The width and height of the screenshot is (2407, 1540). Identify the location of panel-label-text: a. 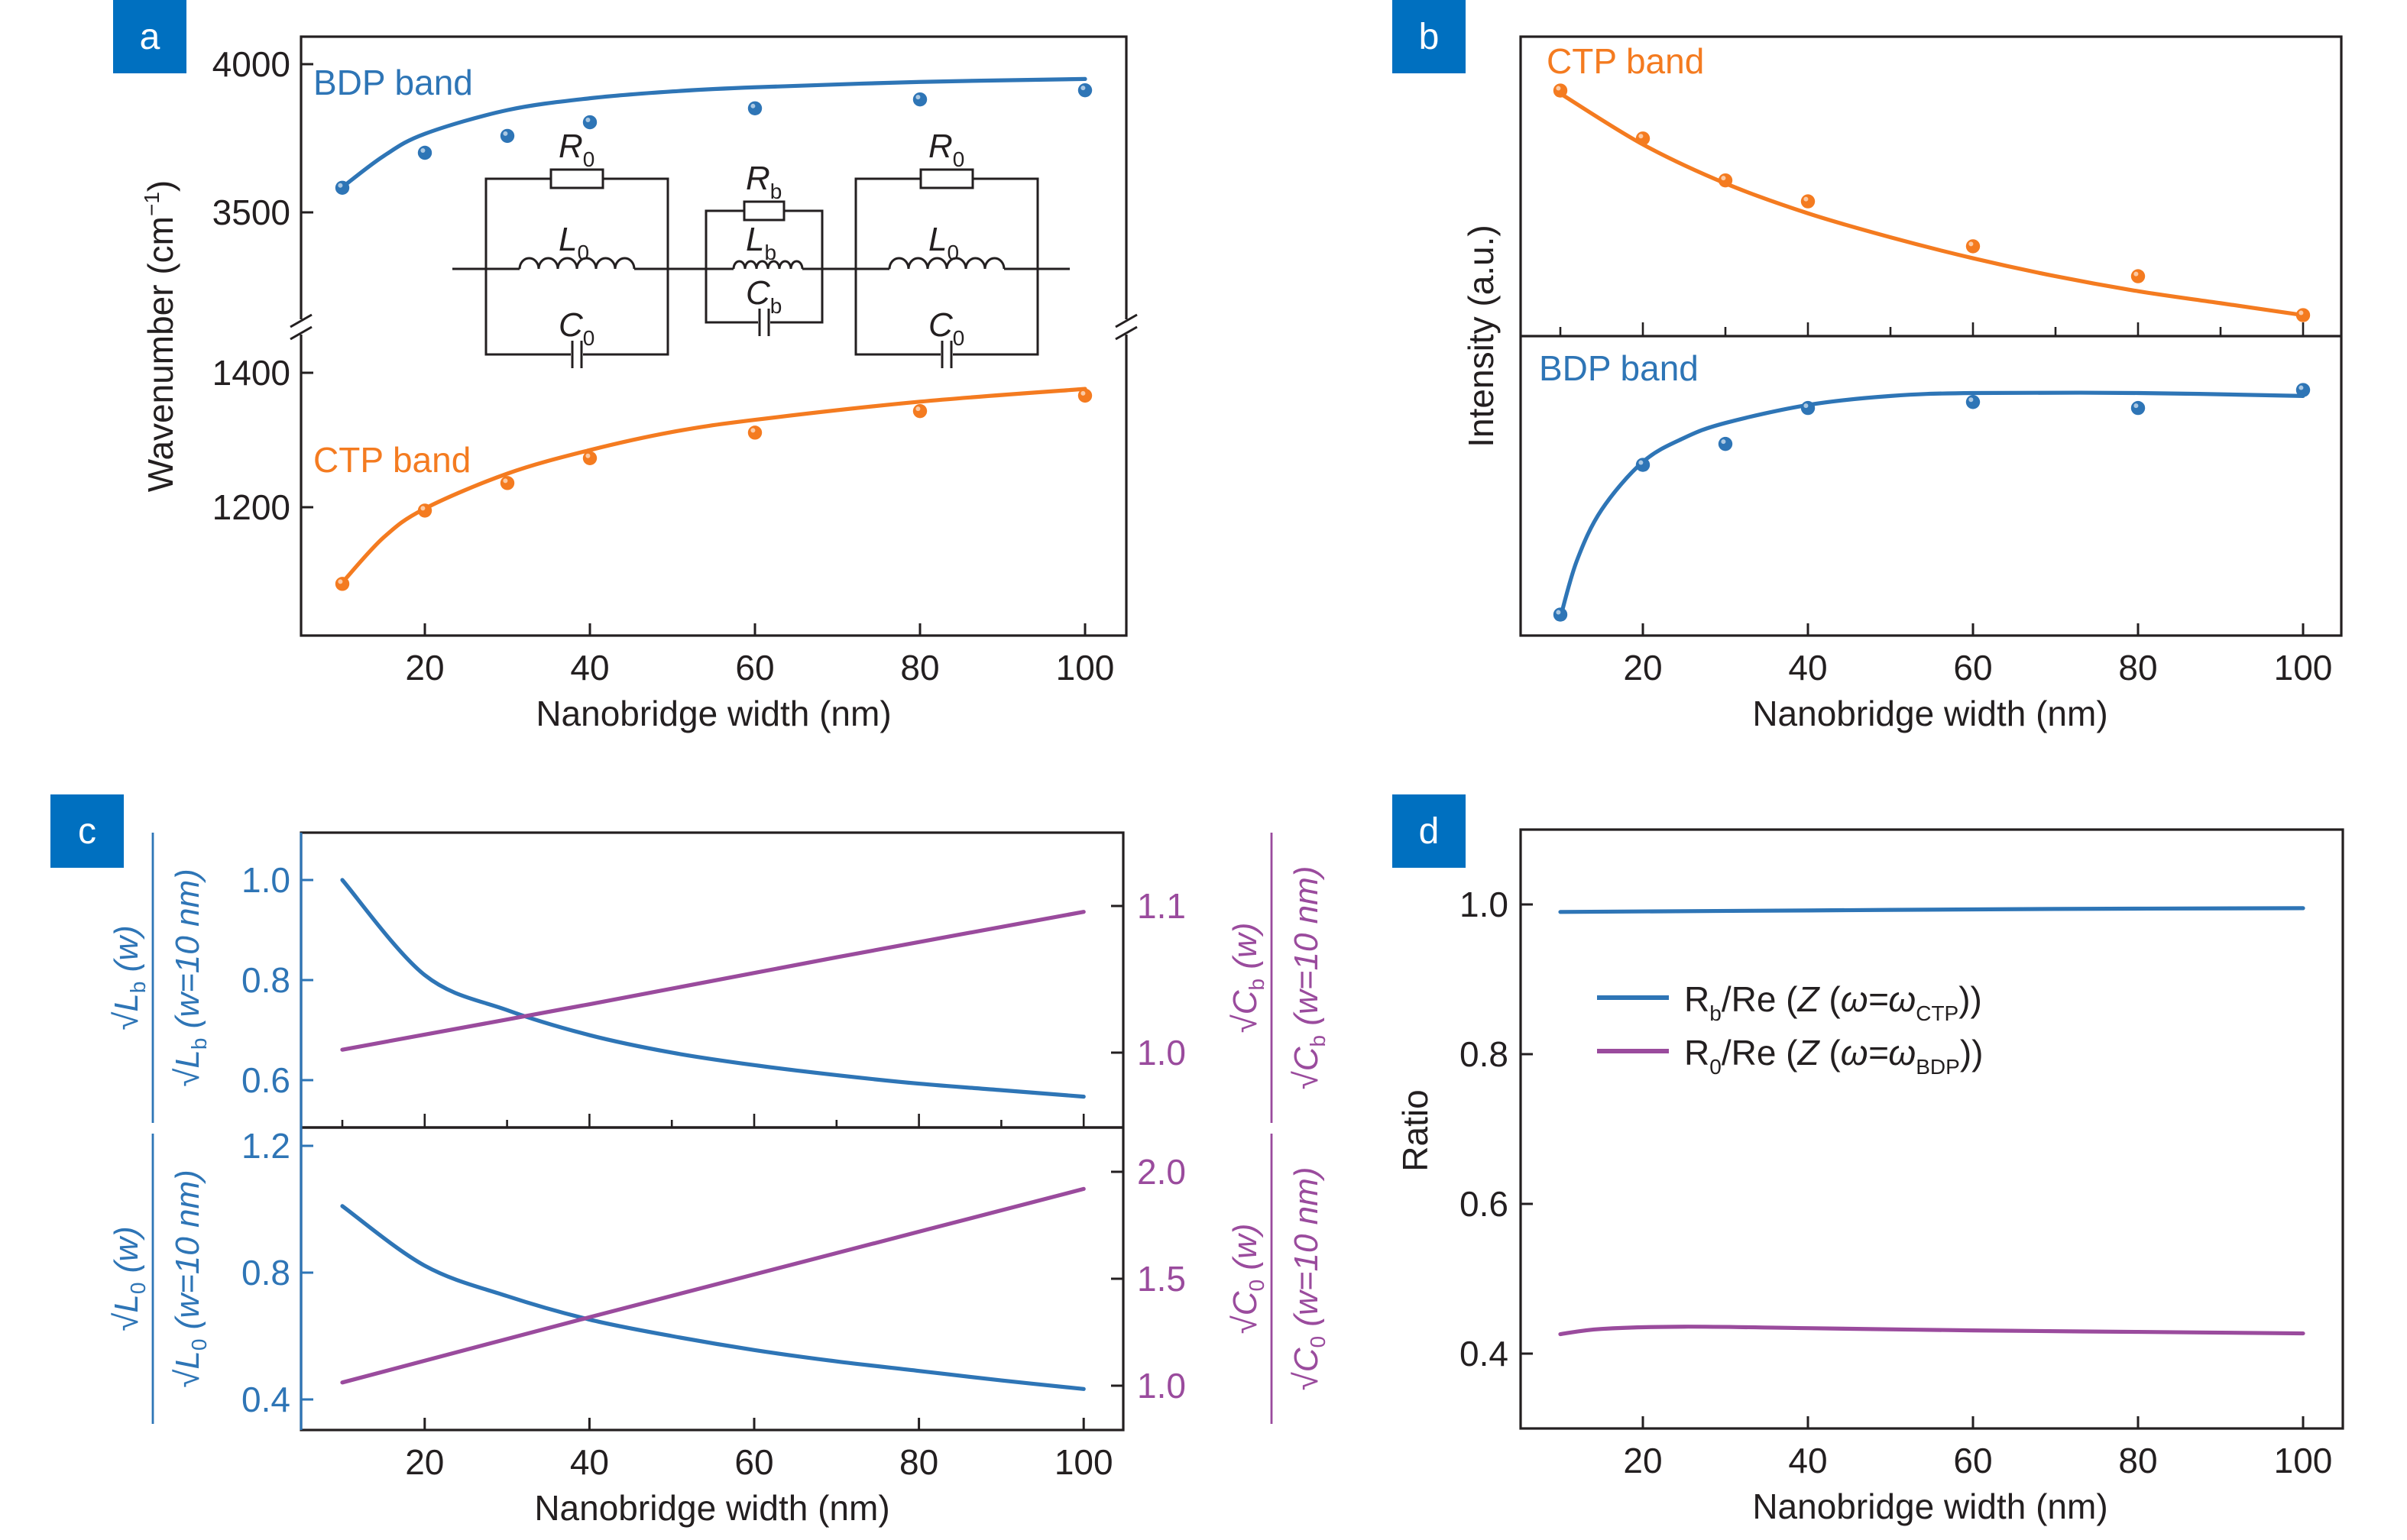
(150, 37).